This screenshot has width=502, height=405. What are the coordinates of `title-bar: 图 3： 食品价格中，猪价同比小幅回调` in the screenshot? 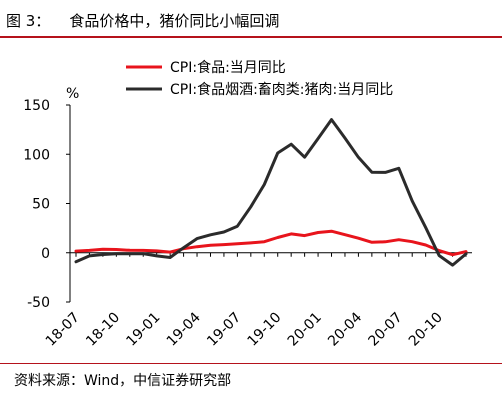 It's located at (251, 18).